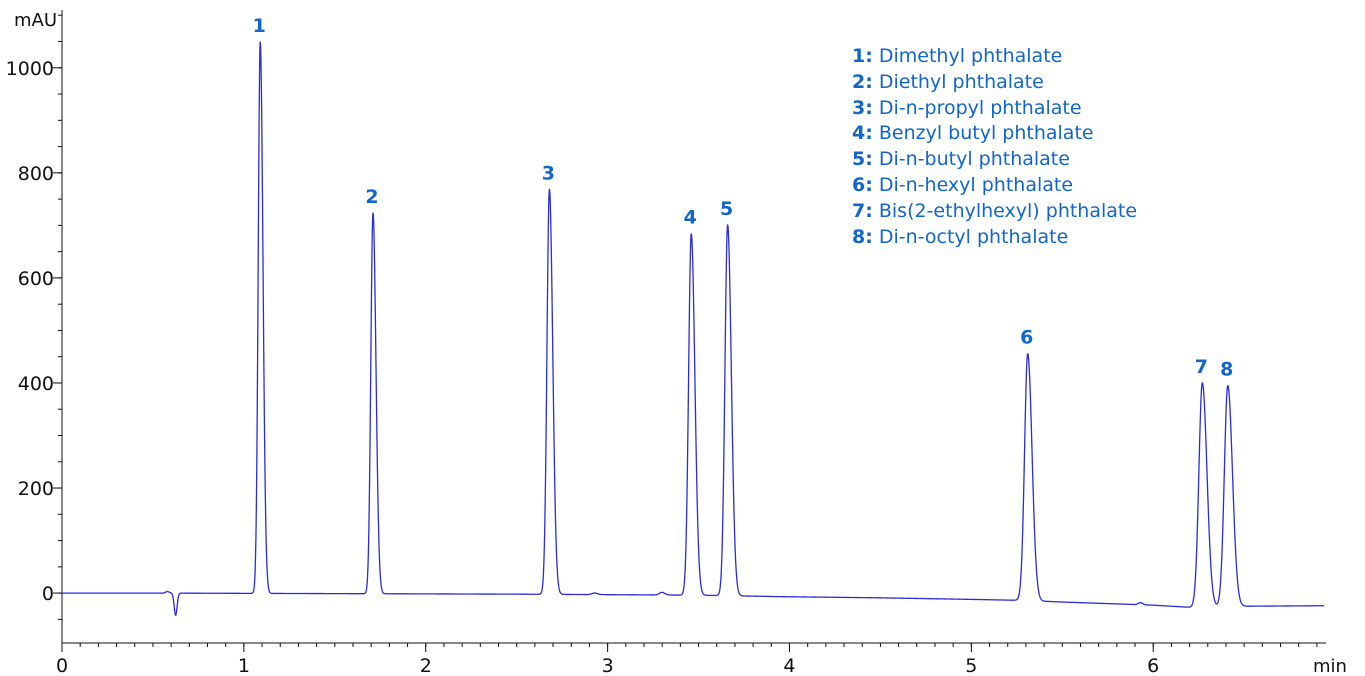 This screenshot has width=1365, height=676. Describe the element at coordinates (726, 209) in the screenshot. I see `peak-label-5: 5` at that location.